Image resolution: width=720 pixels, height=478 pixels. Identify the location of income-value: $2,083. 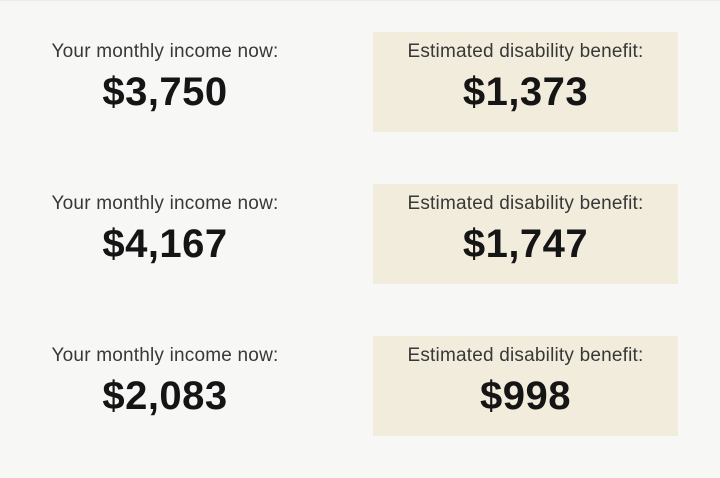
(165, 396).